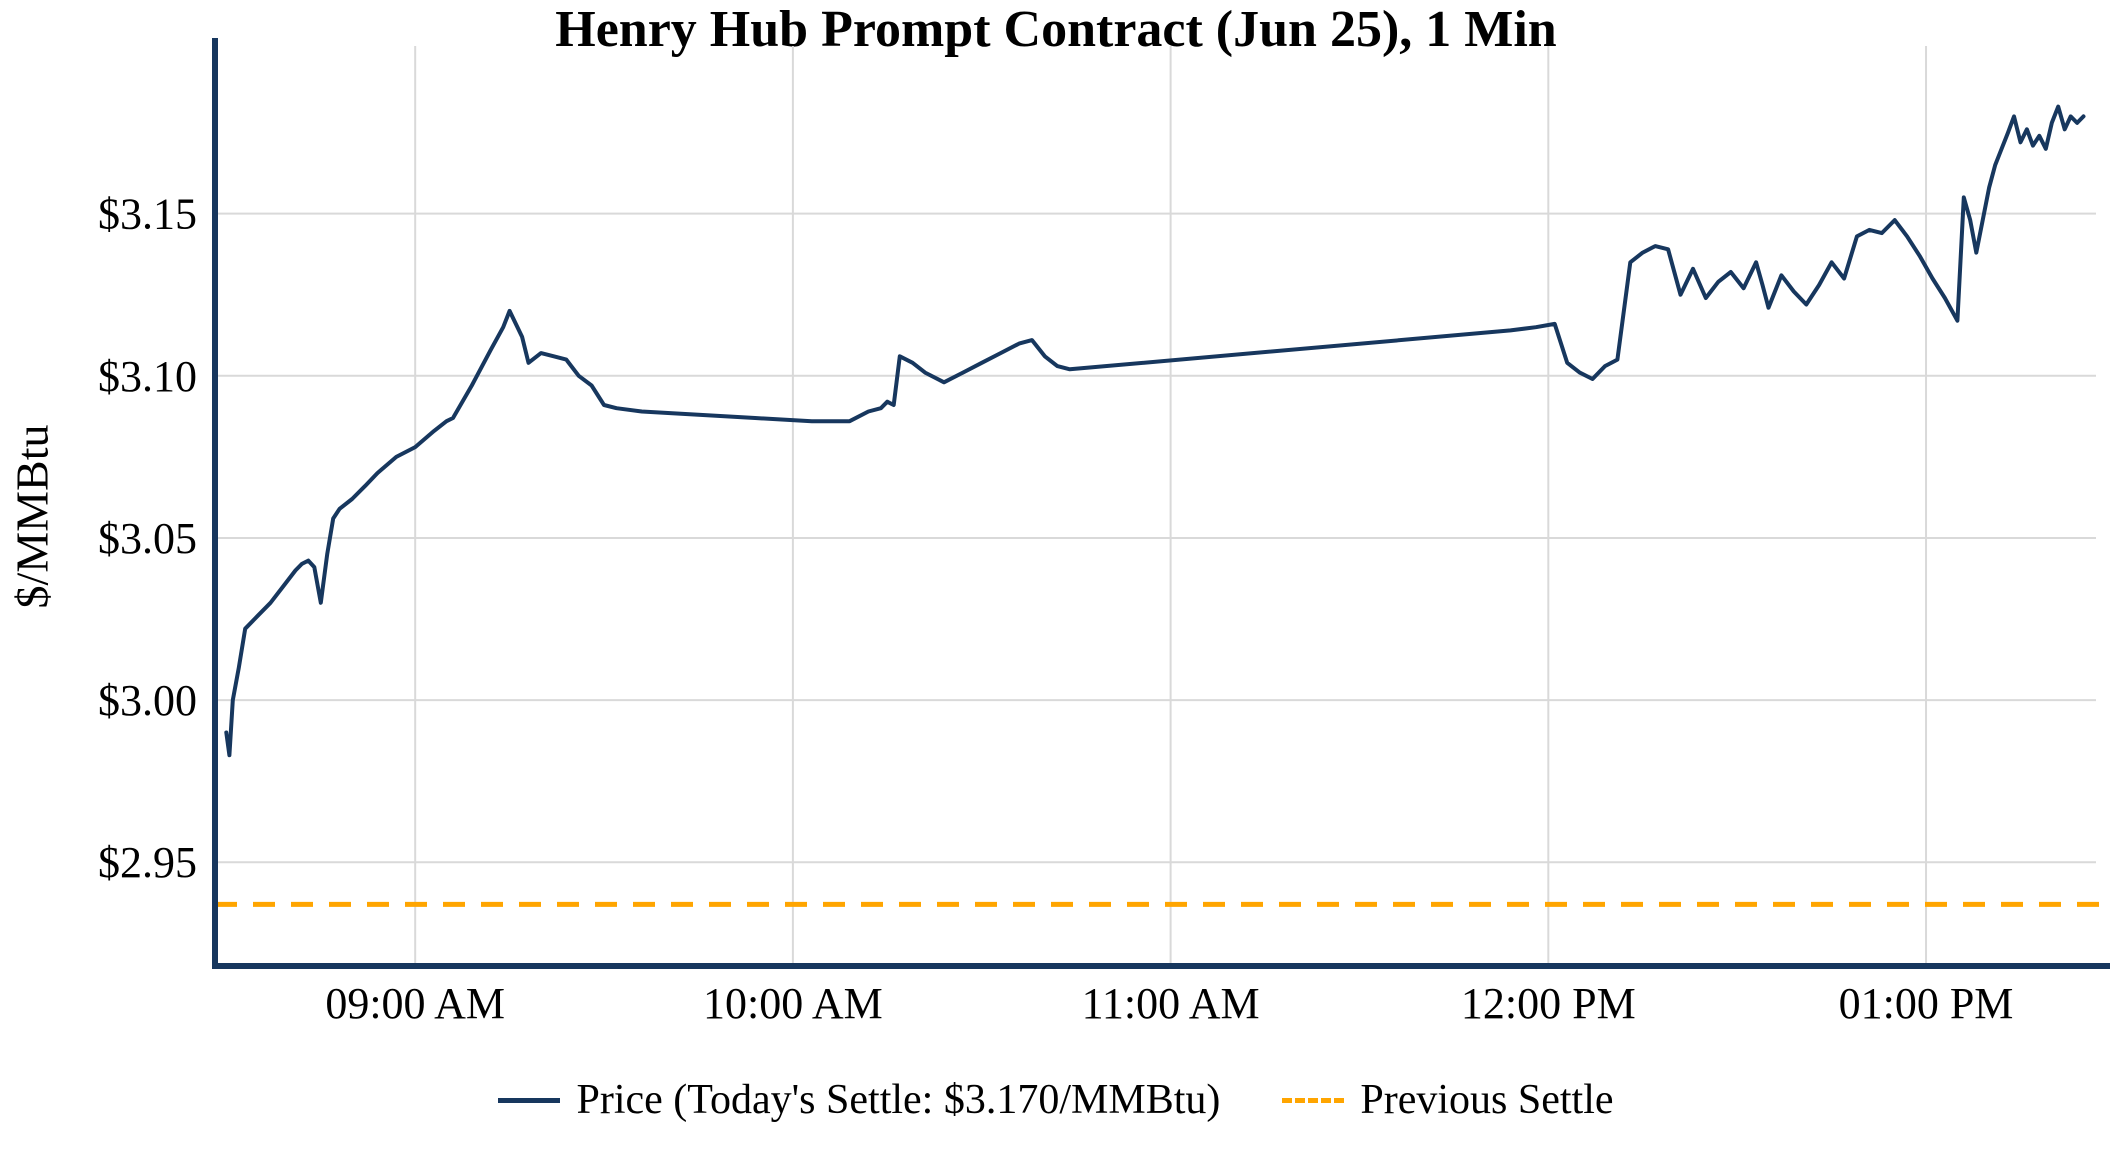  Describe the element at coordinates (147, 376) in the screenshot. I see `y-tick-label: $3.10` at that location.